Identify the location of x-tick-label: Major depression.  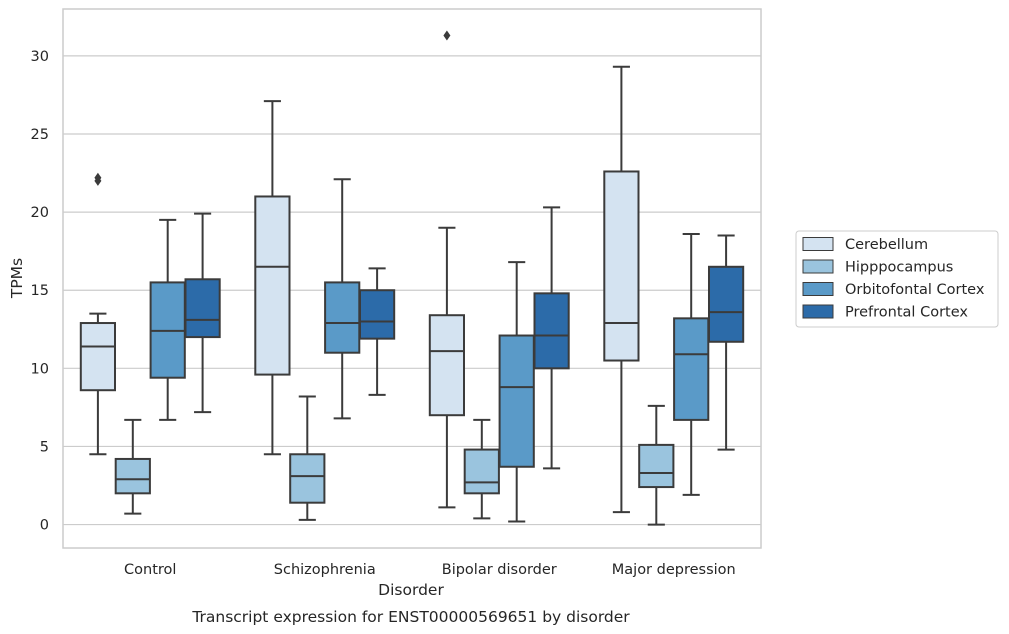
(674, 570).